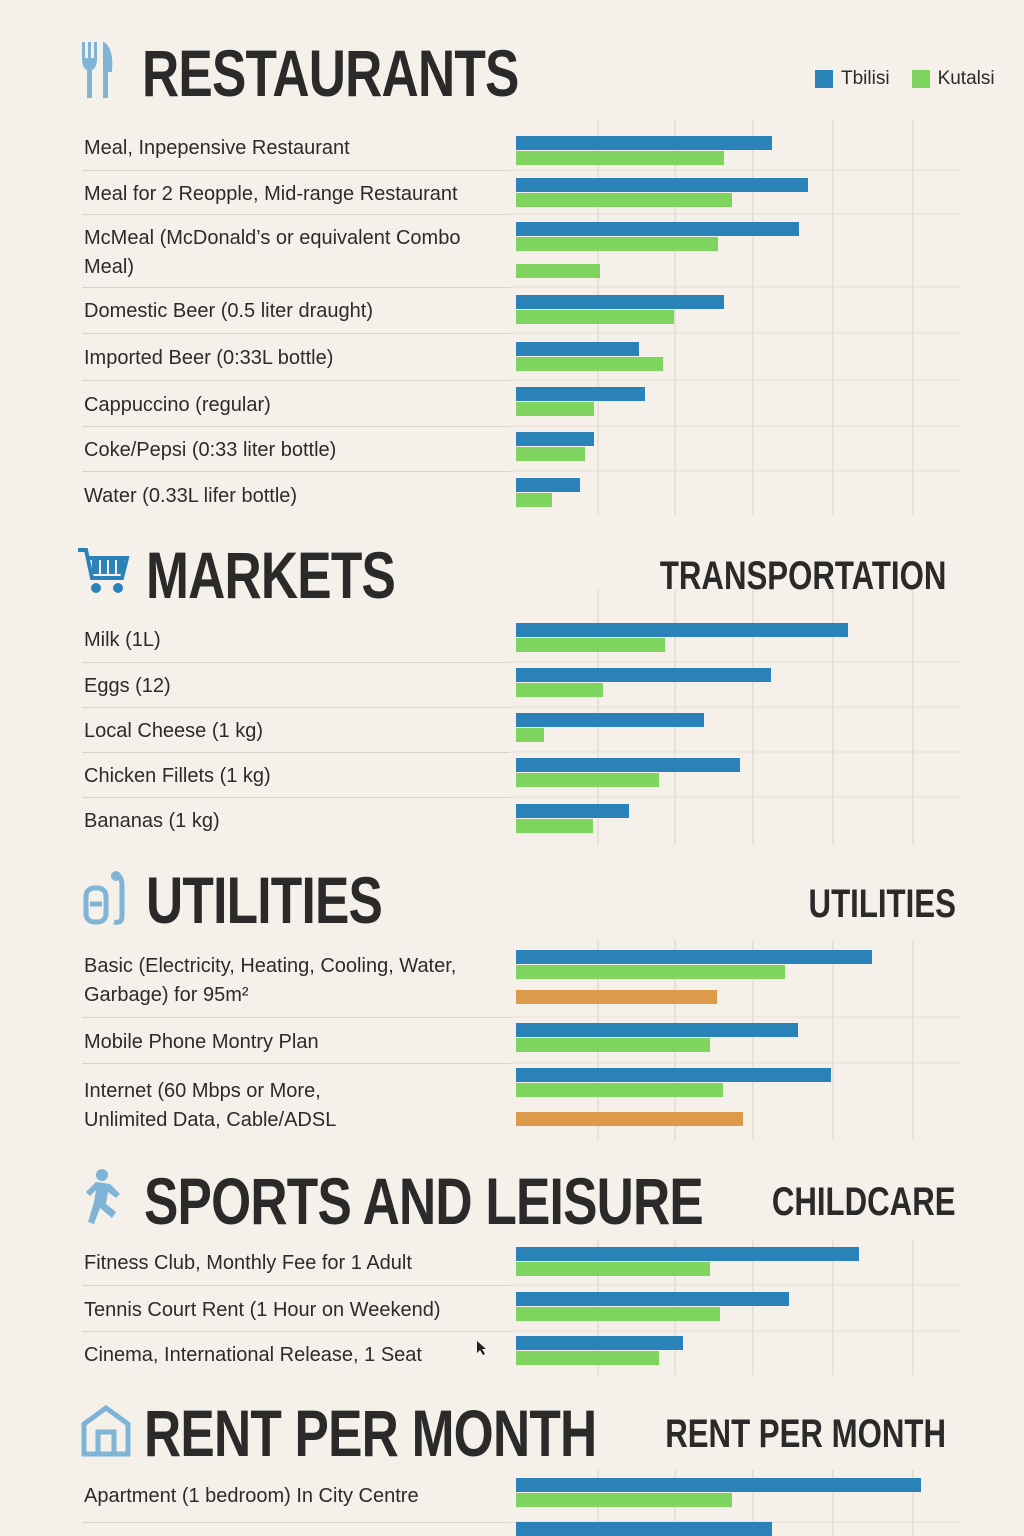 The image size is (1024, 1536). Describe the element at coordinates (104, 570) in the screenshot. I see `shopping-cart-icon` at that location.